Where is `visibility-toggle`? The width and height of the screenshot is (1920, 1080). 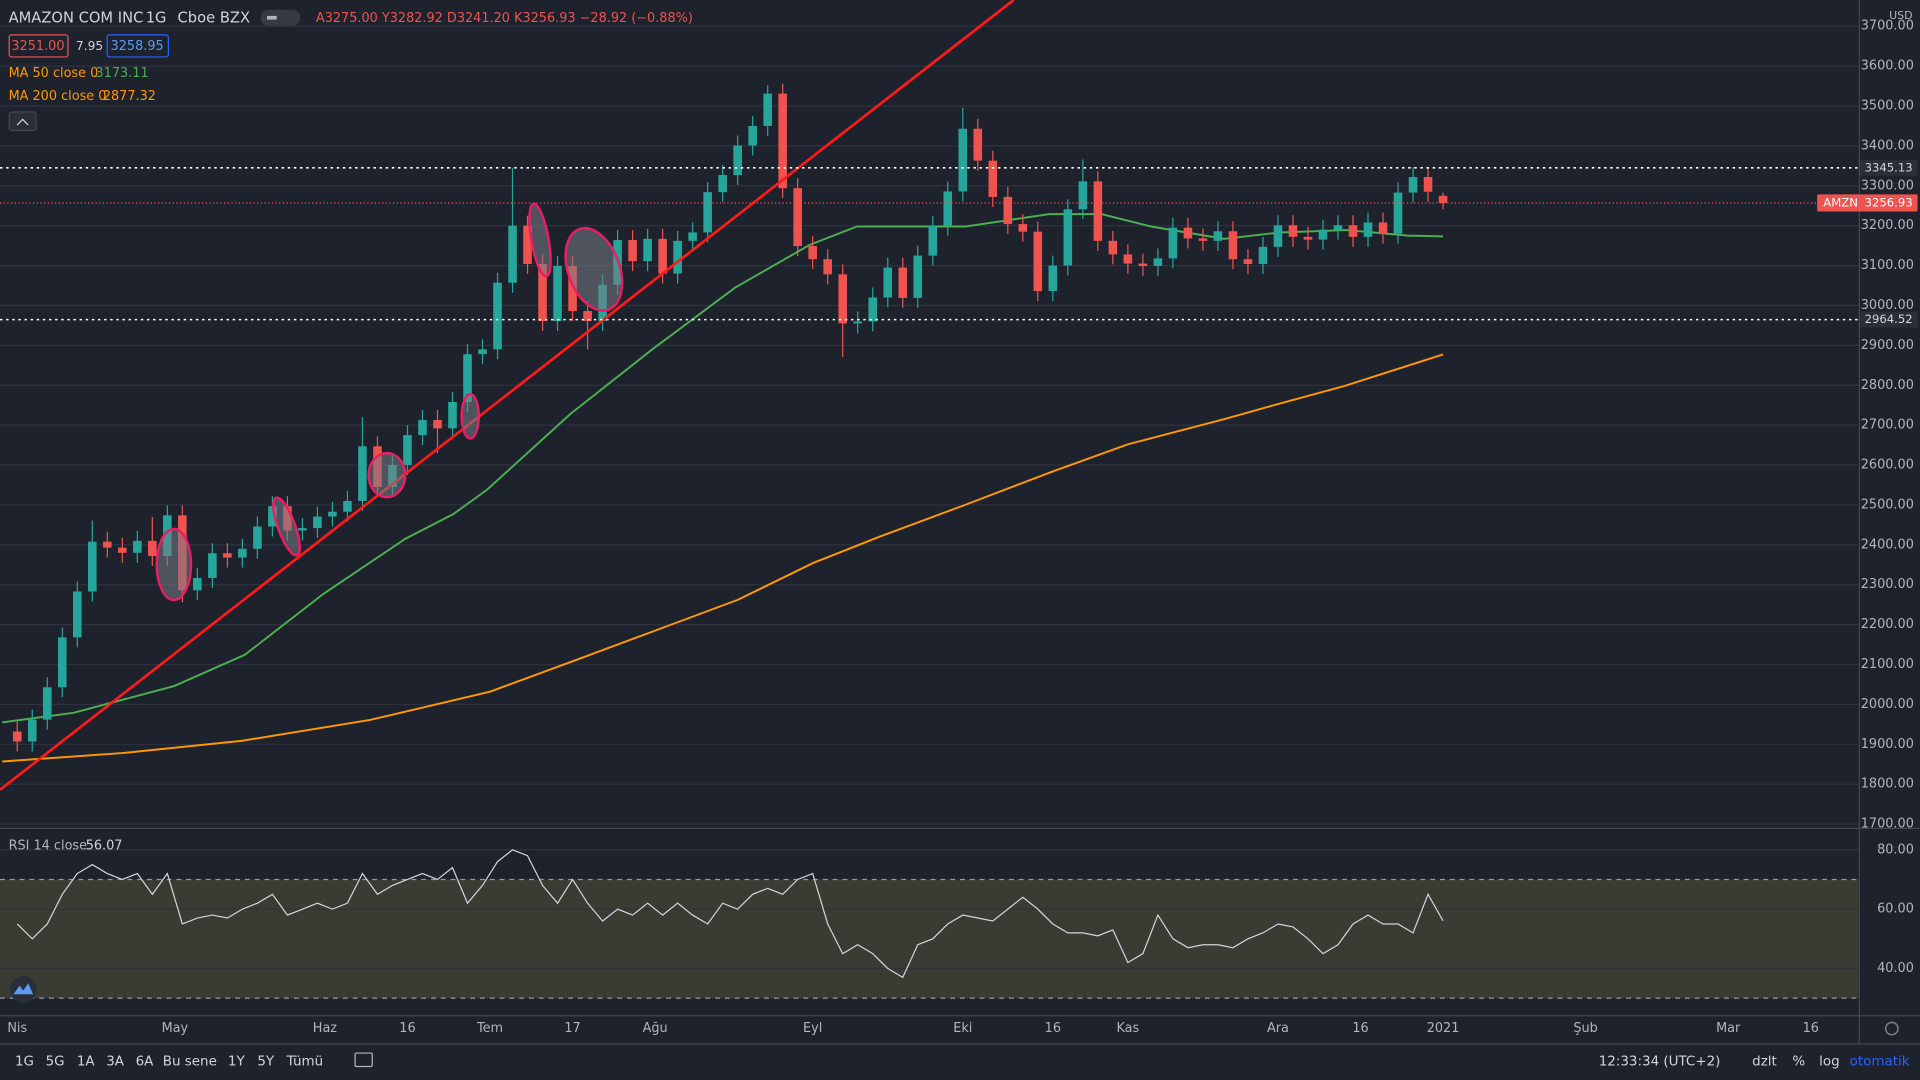 visibility-toggle is located at coordinates (280, 17).